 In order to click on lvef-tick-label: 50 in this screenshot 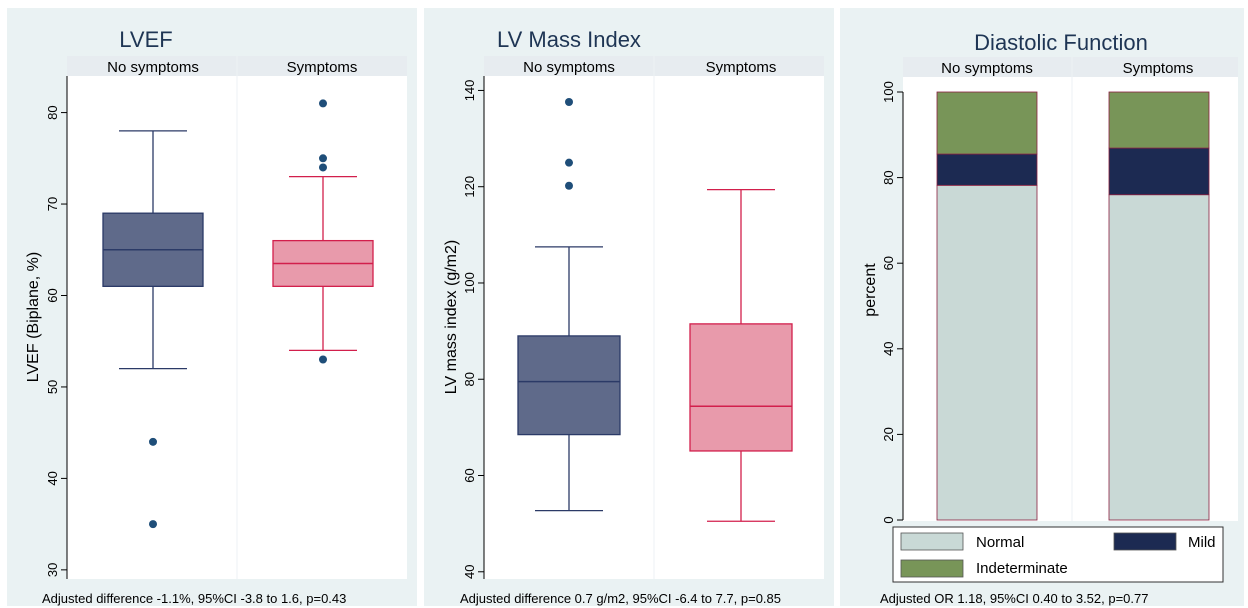, I will do `click(52, 387)`.